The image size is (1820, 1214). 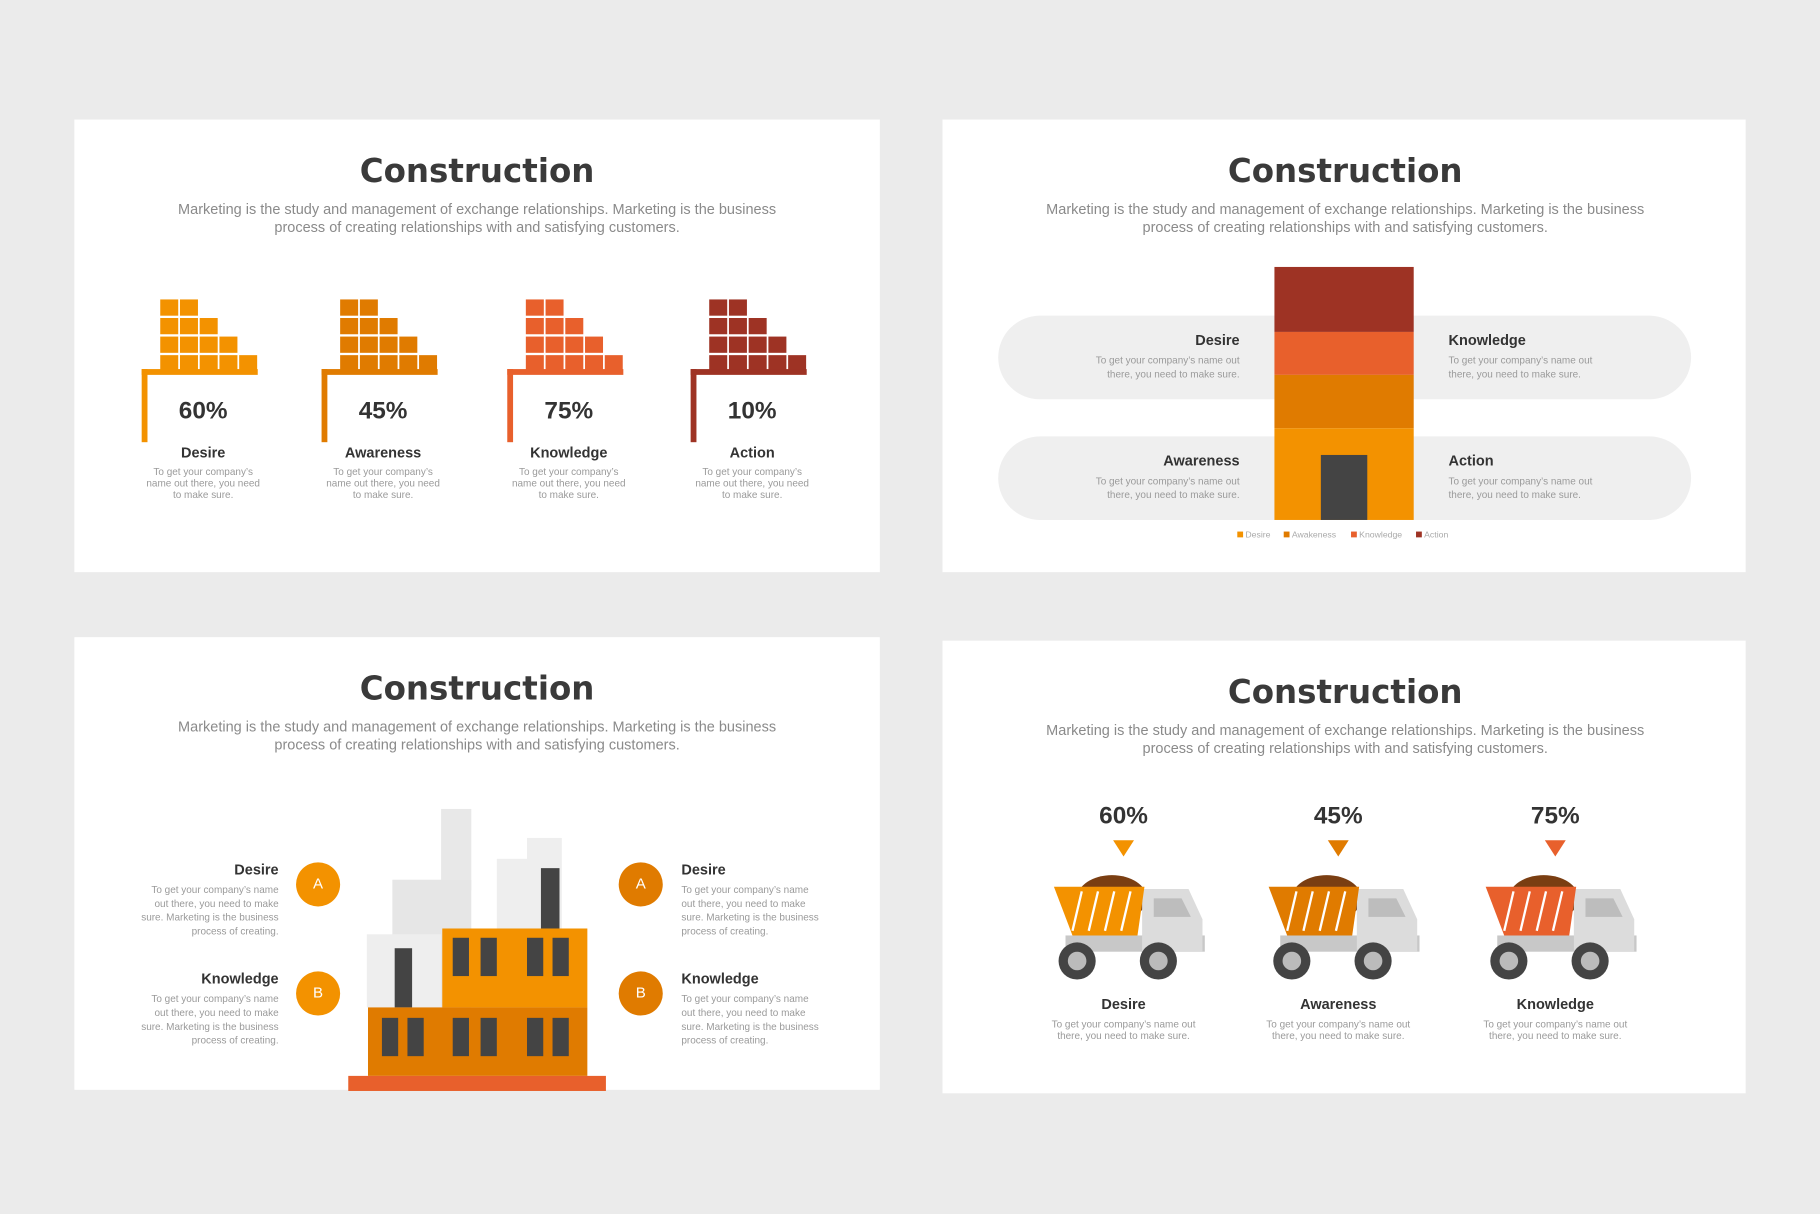 What do you see at coordinates (1257, 534) in the screenshot?
I see `legend-label: Desire` at bounding box center [1257, 534].